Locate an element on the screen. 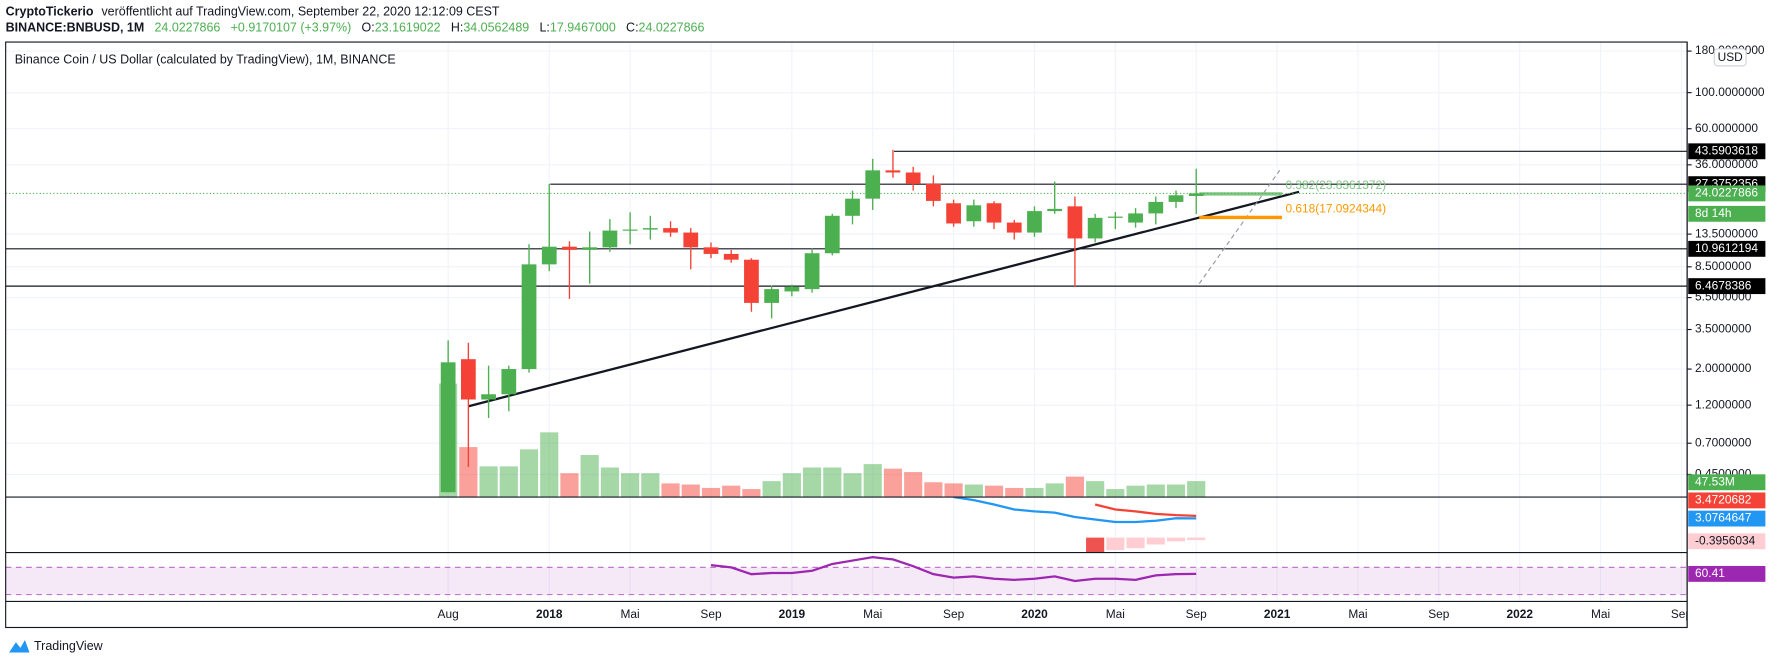 This screenshot has width=1779, height=665. price: 24.0227866 is located at coordinates (187, 28).